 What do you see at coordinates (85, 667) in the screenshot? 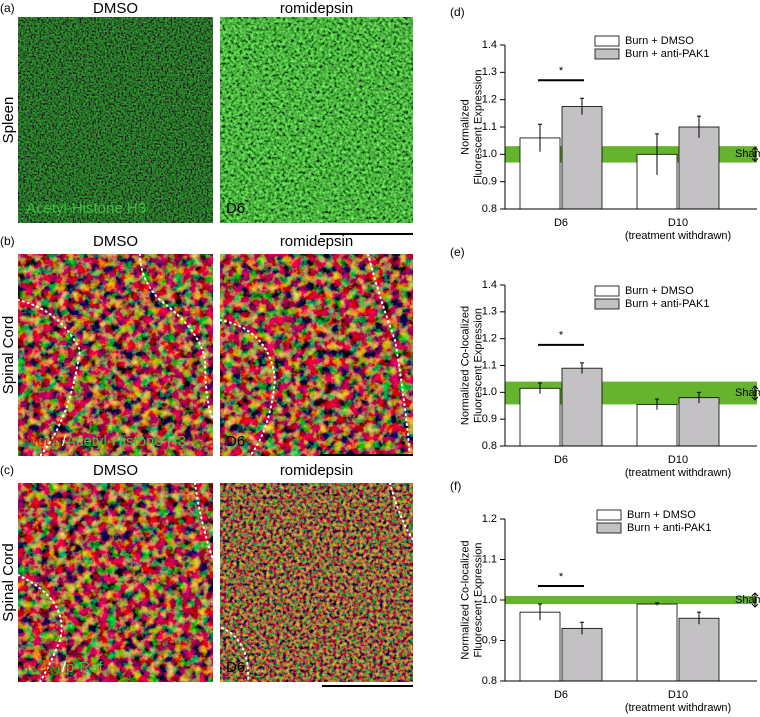
I see `stain-part: p-Raf` at bounding box center [85, 667].